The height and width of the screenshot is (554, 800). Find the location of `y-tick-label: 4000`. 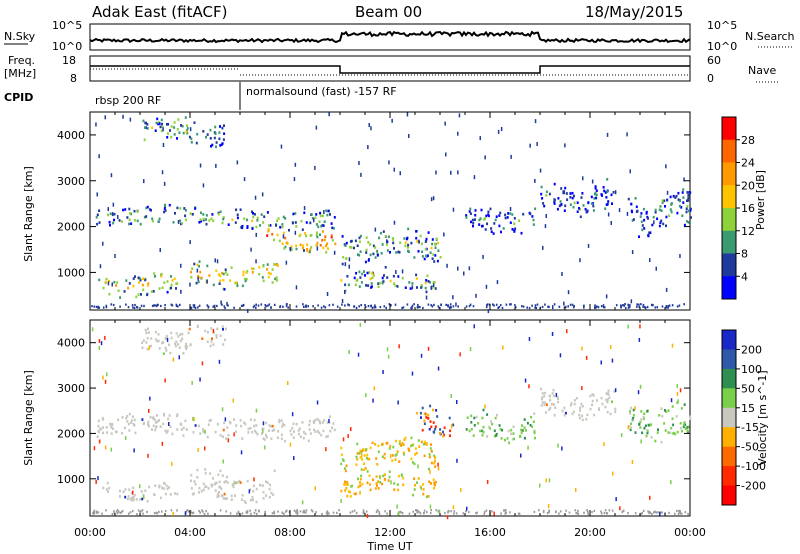

y-tick-label: 4000 is located at coordinates (71, 343).